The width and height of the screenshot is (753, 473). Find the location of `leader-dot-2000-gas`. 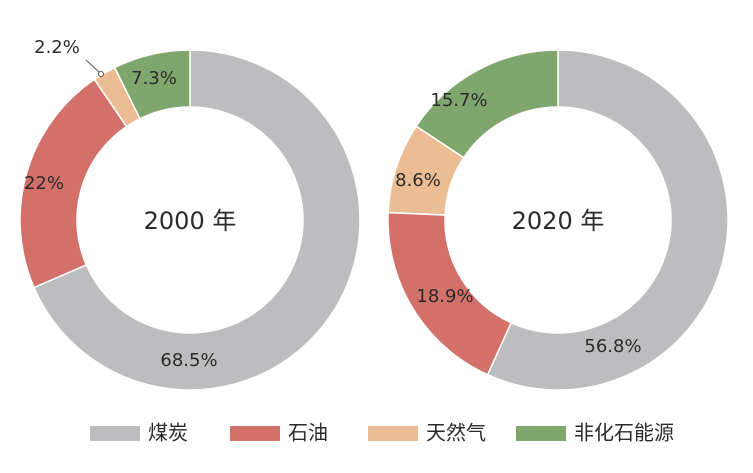

leader-dot-2000-gas is located at coordinates (101, 74).